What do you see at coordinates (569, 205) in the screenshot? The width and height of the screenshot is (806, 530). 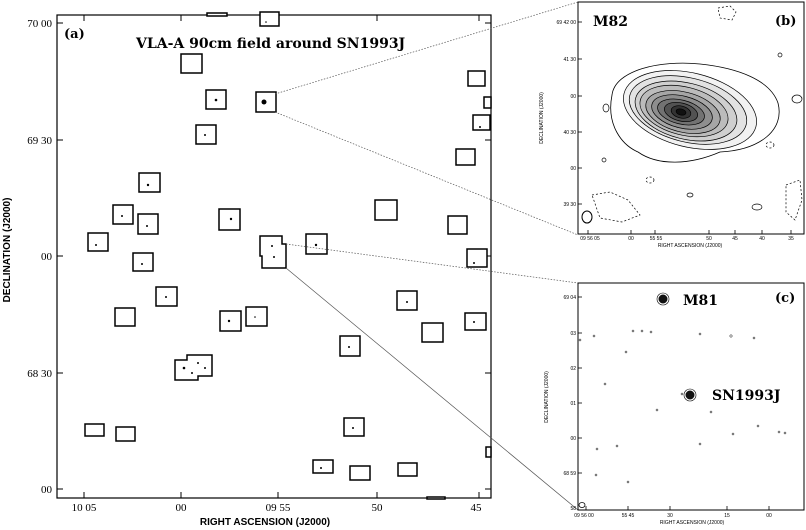 I see `panel-b-ytick: 39 30` at bounding box center [569, 205].